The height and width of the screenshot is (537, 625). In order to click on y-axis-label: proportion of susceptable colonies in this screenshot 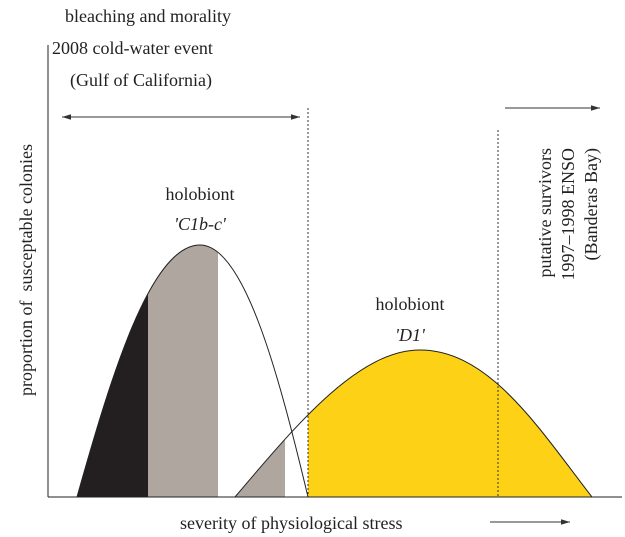, I will do `click(26, 270)`.